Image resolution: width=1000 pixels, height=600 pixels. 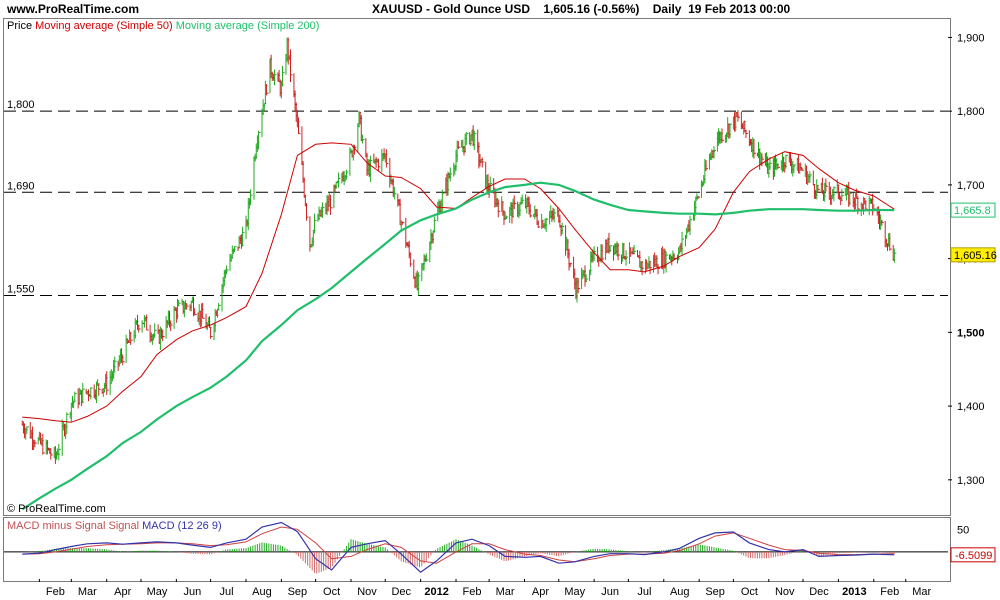 I want to click on datetime-label: 19 Feb 2013 00:00, so click(x=739, y=9).